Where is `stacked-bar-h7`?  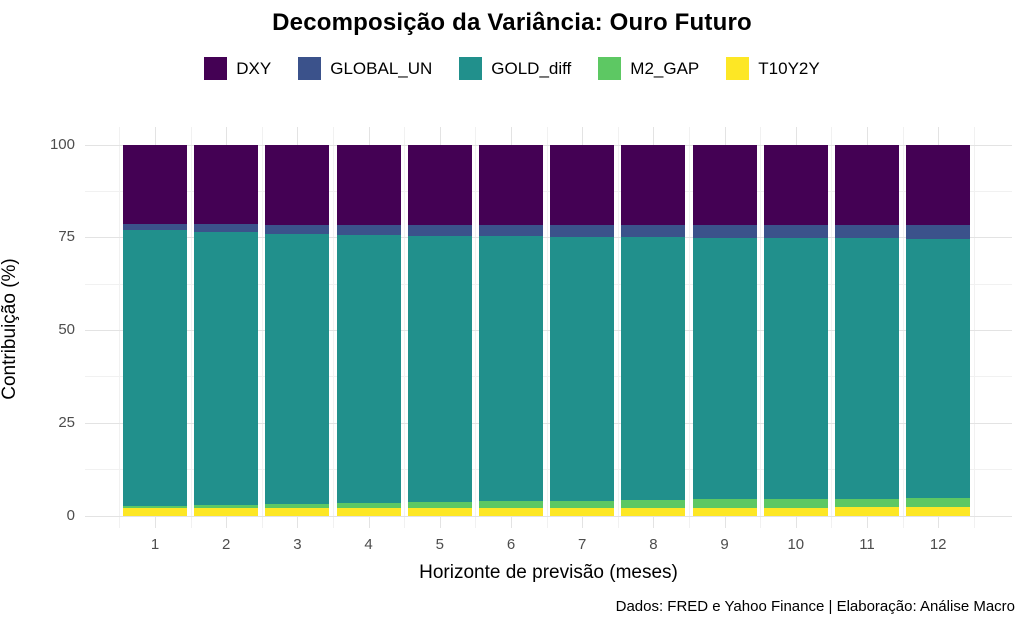 stacked-bar-h7 is located at coordinates (582, 330).